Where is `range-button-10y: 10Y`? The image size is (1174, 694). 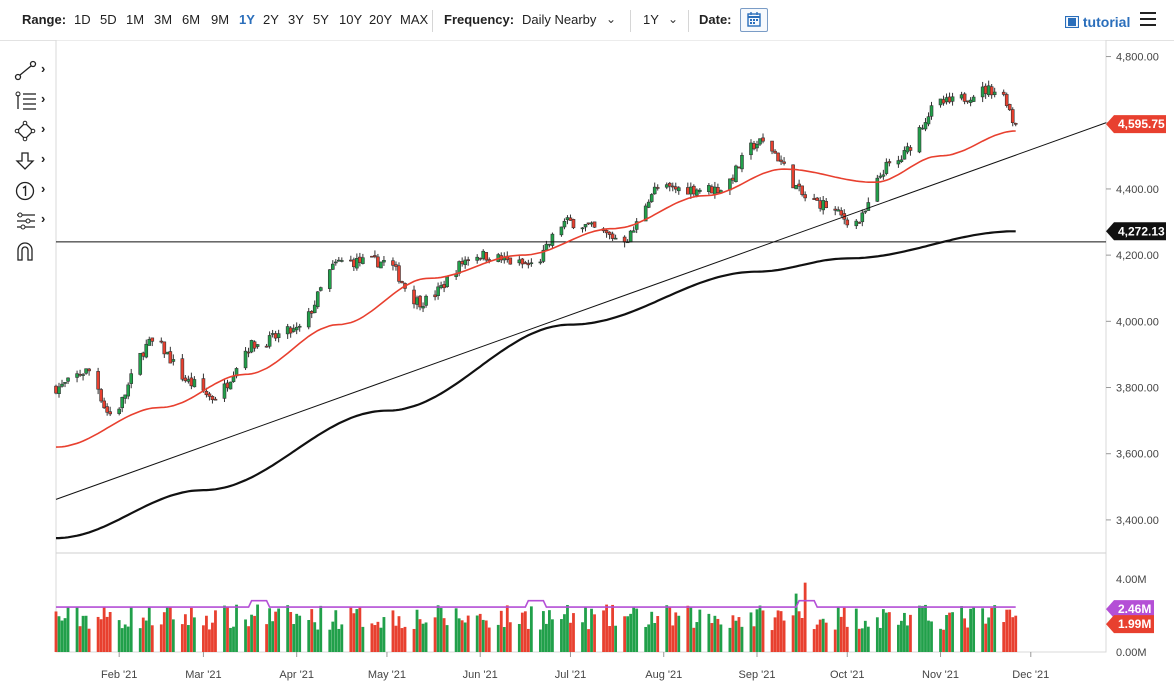
range-button-10y: 10Y is located at coordinates (351, 19).